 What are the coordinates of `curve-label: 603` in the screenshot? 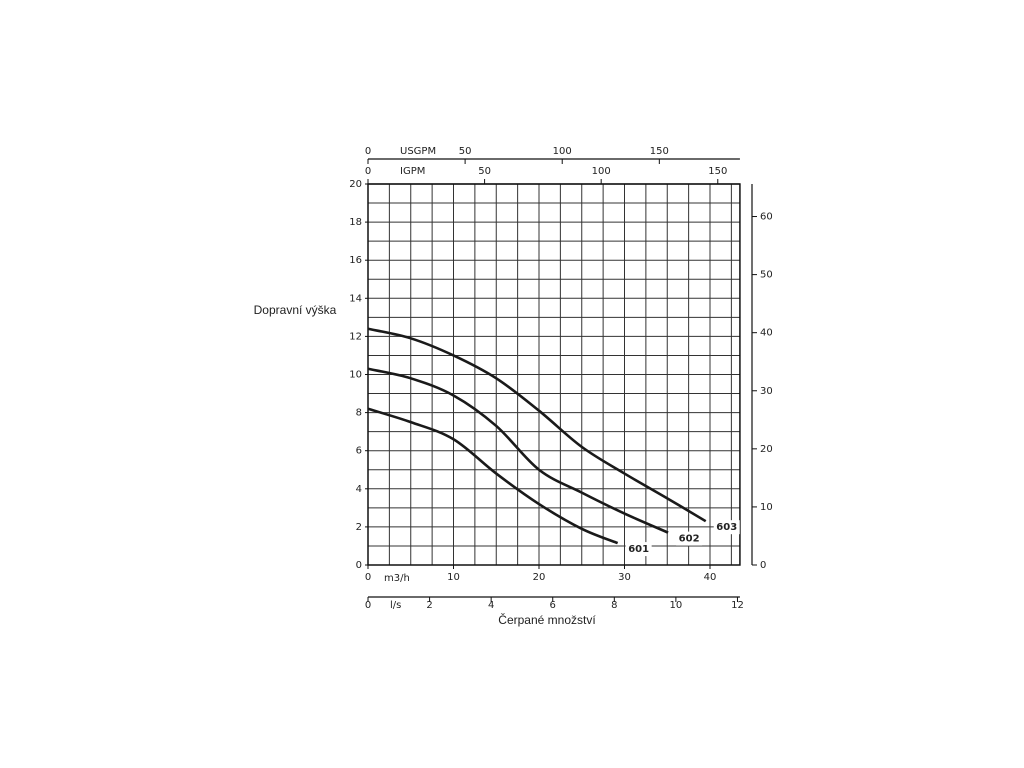 It's located at (726, 527).